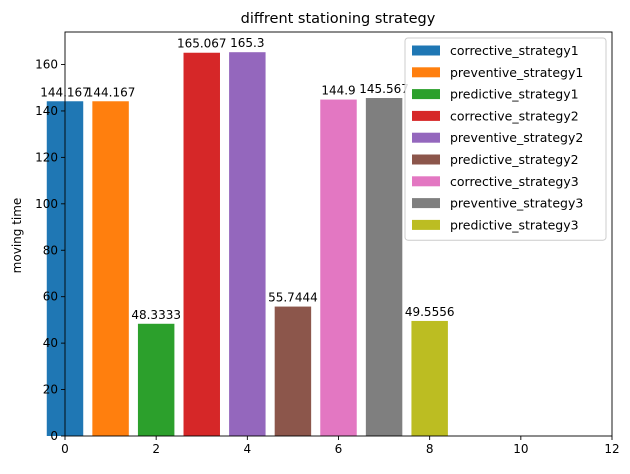 Image resolution: width=630 pixels, height=474 pixels. I want to click on legend-swatch-predictive_strategy2, so click(426, 159).